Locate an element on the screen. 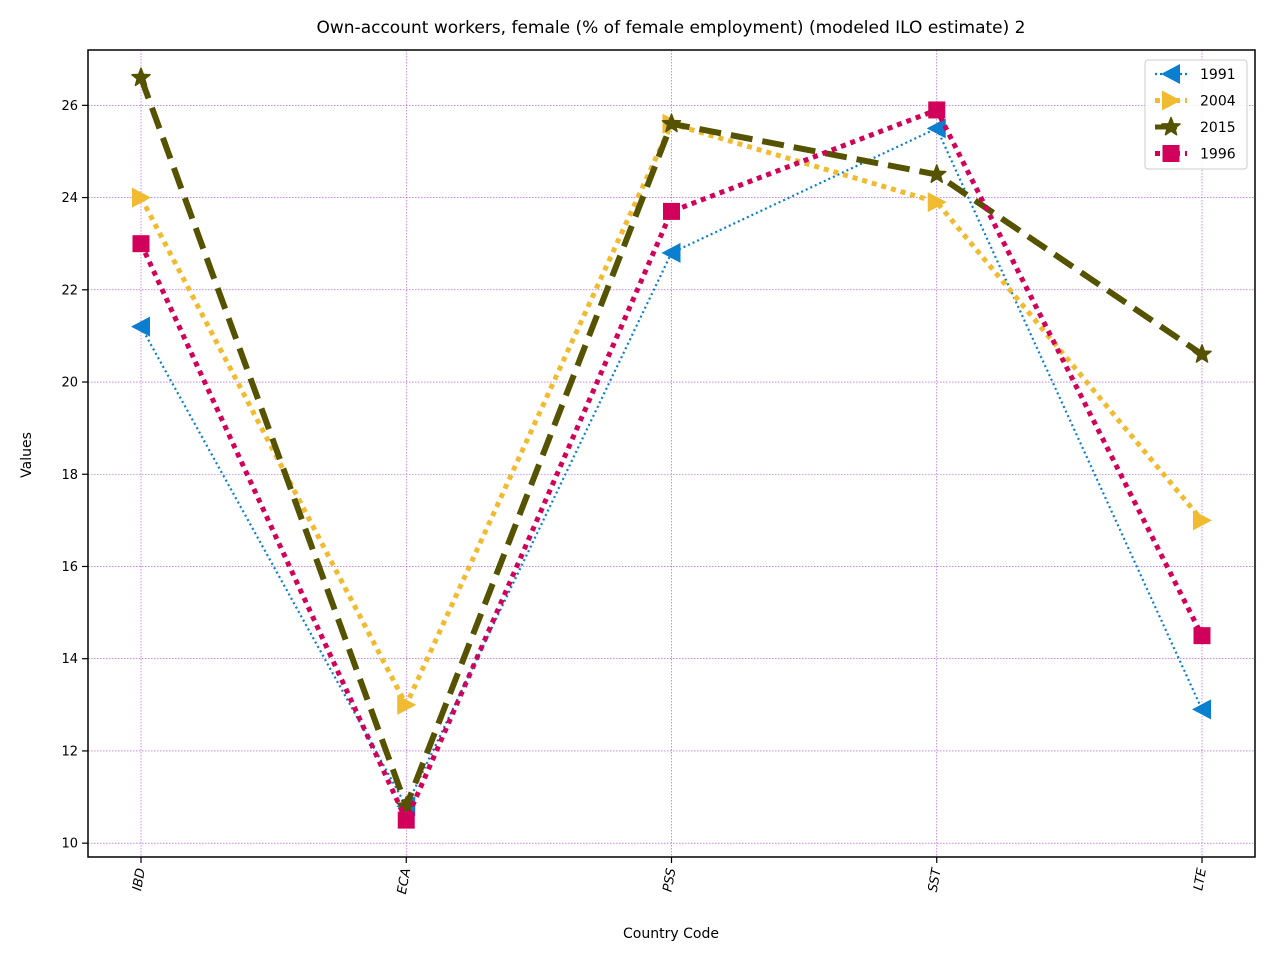 The height and width of the screenshot is (960, 1280). y-tick-label: 24 is located at coordinates (69, 198).